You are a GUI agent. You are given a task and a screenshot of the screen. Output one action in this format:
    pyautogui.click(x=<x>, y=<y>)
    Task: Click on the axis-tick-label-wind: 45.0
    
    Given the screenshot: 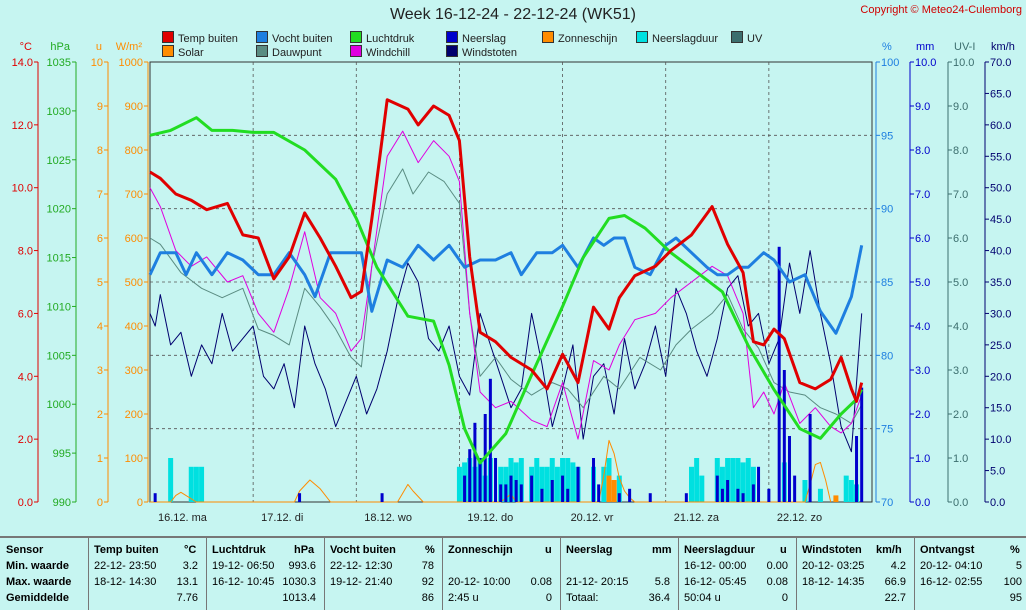 What is the action you would take?
    pyautogui.click(x=1000, y=220)
    